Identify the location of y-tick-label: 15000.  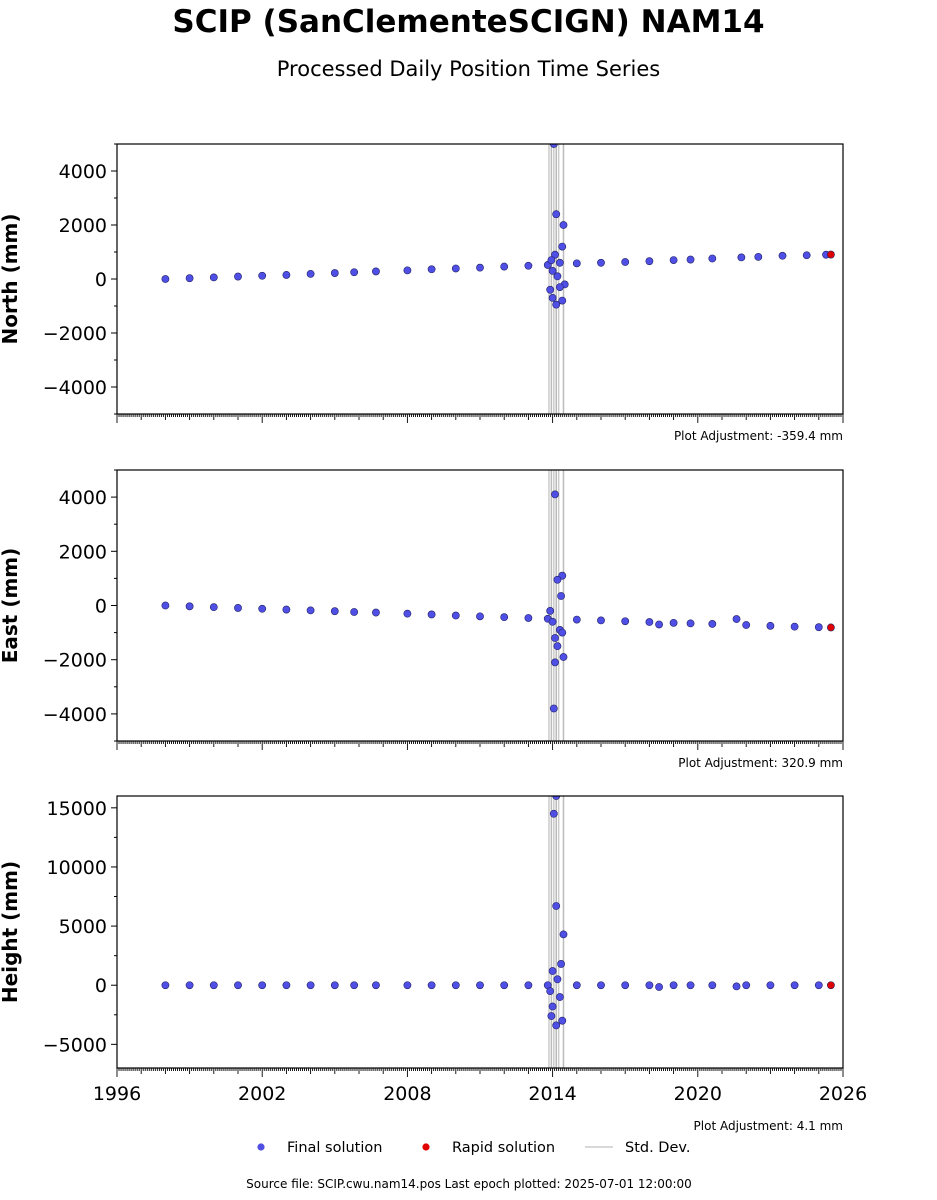
(77, 809).